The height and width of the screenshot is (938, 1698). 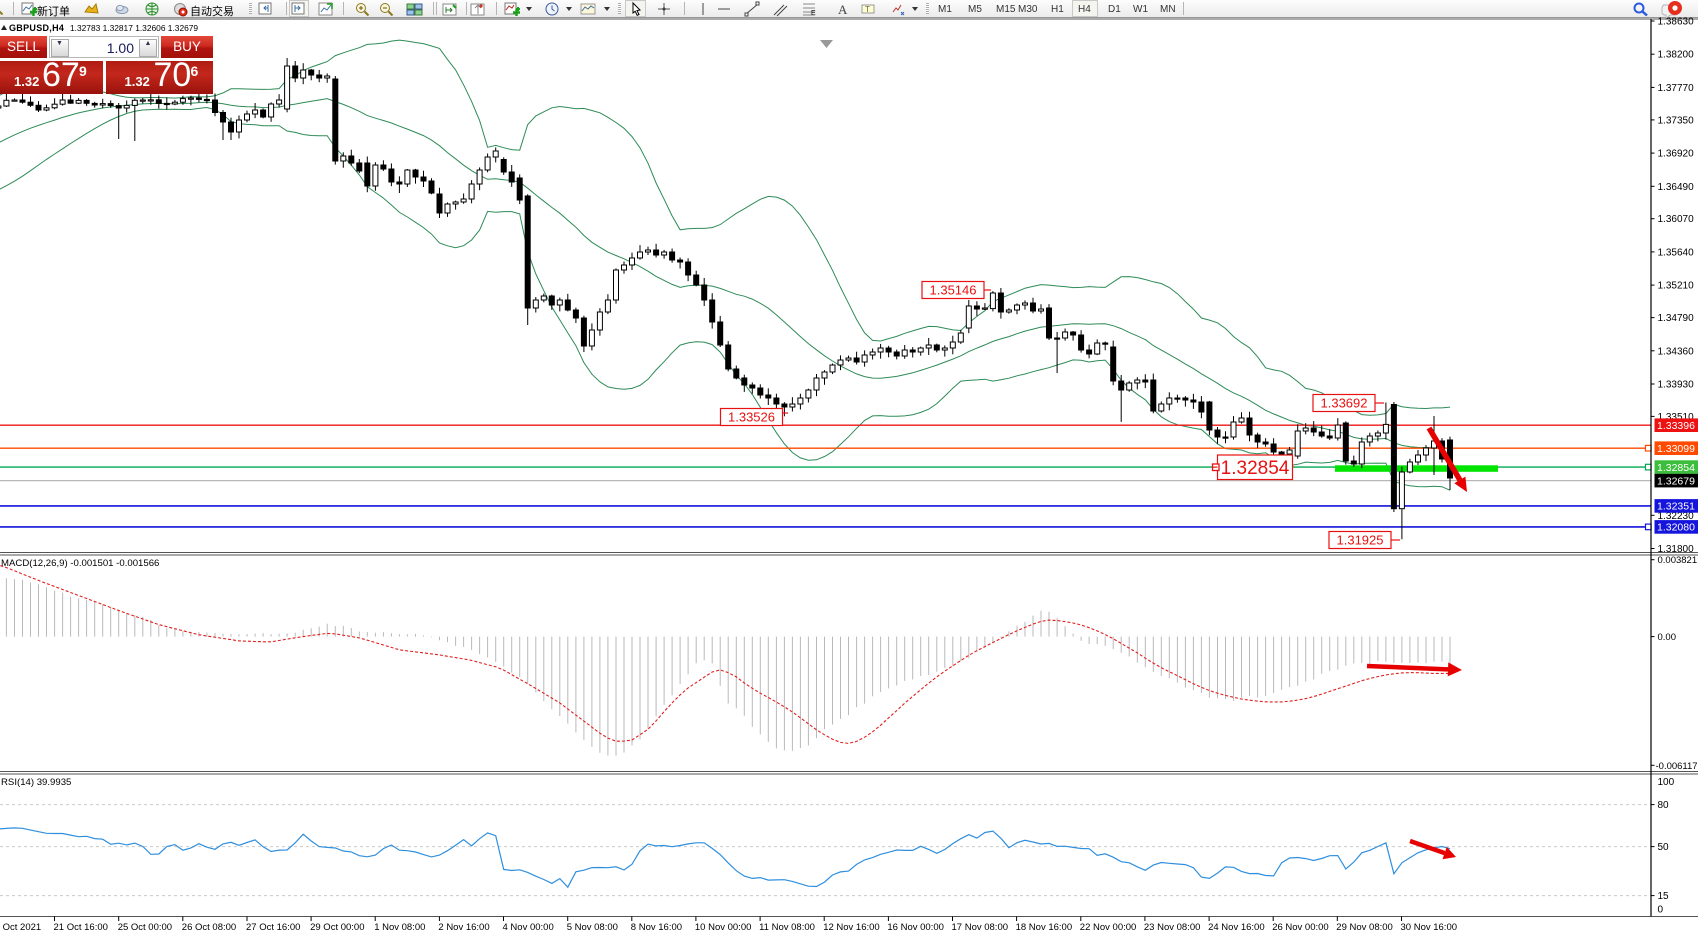 I want to click on svg-text: 29 Nov 08:00, so click(x=1364, y=927).